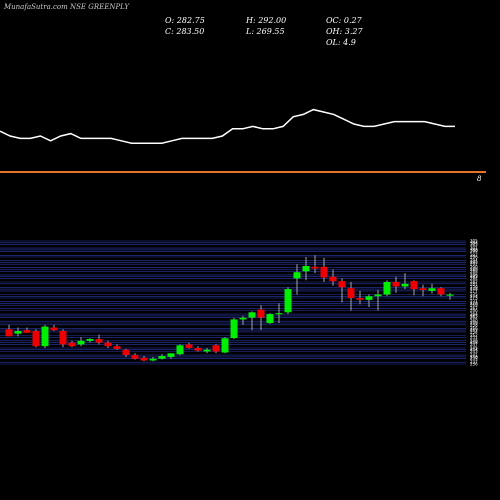 Image resolution: width=500 pixels, height=500 pixels. I want to click on ohlc-open-high: OH: 3.27, so click(344, 31).